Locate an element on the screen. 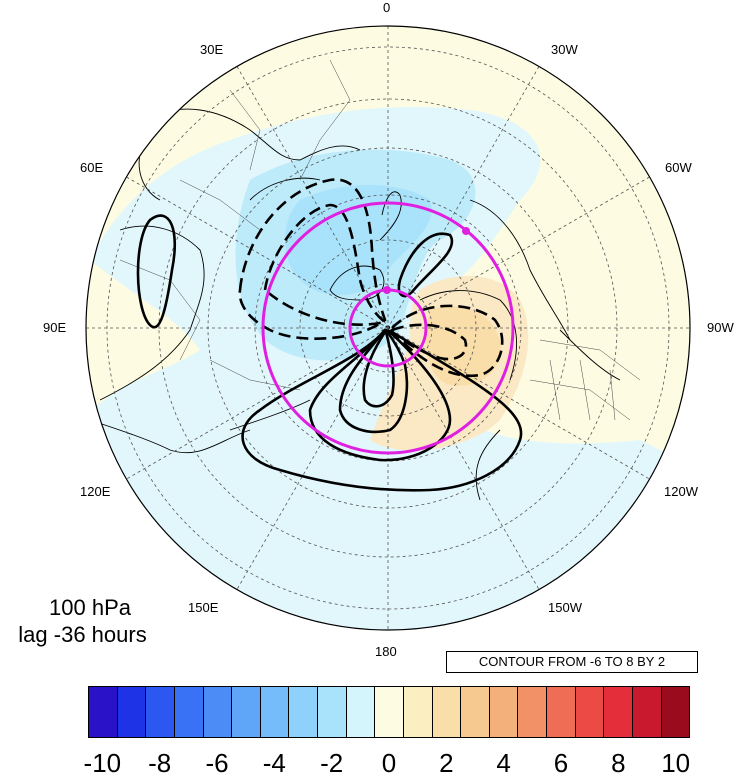 The image size is (746, 779). contour-positive-south-outer is located at coordinates (382, 410).